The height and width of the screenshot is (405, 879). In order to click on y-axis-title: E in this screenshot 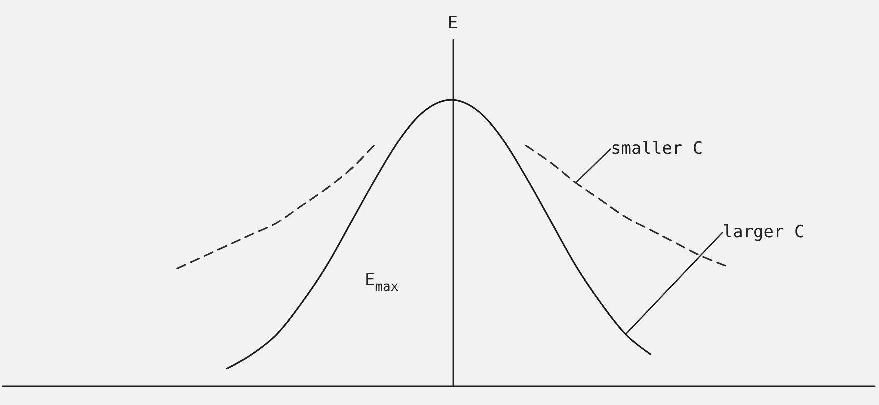, I will do `click(453, 24)`.